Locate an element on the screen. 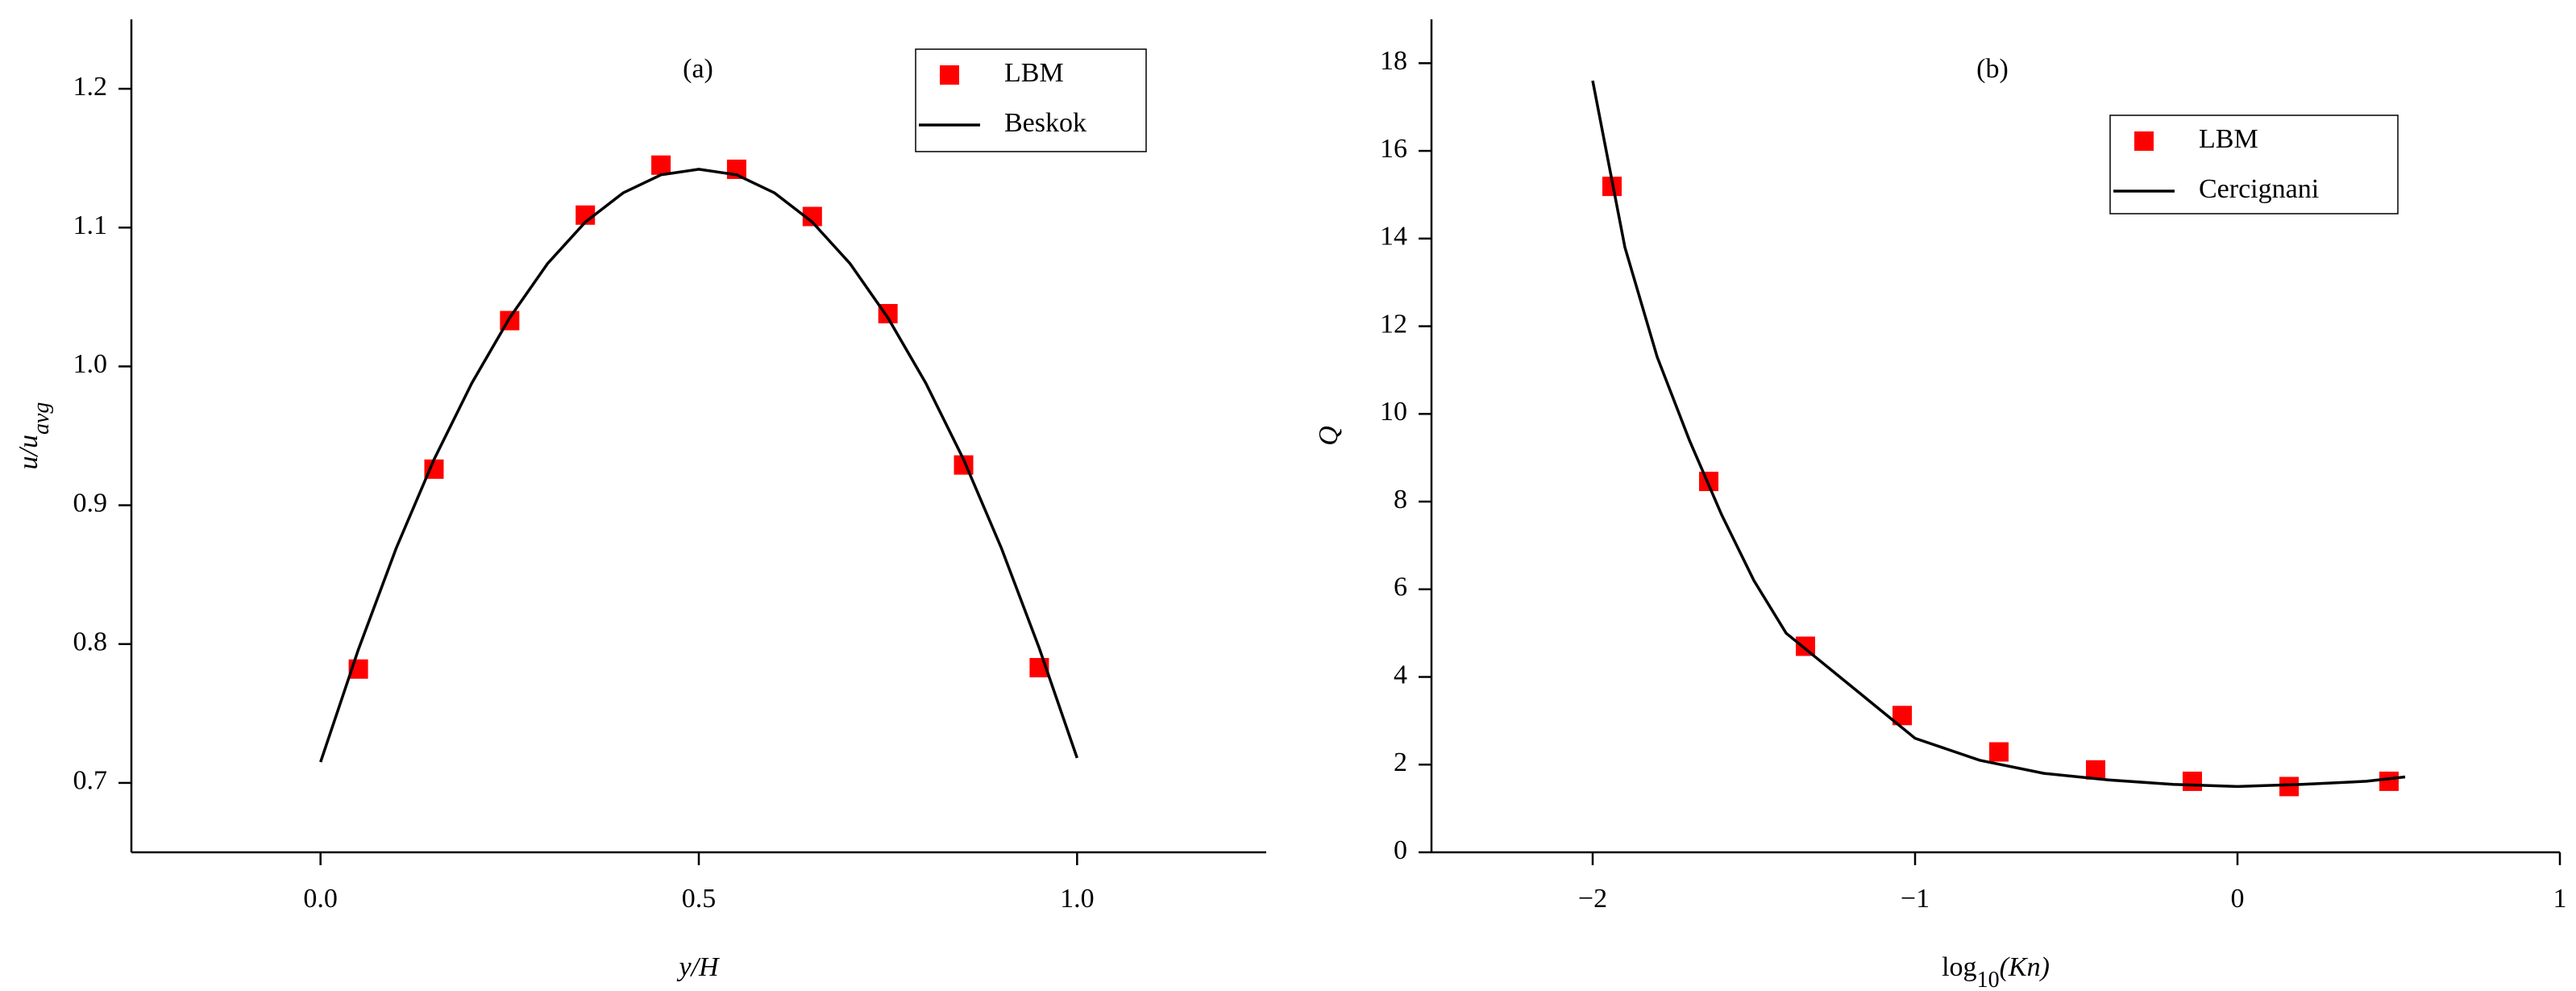 This screenshot has height=991, width=2576. y-tick-label: 0.9 is located at coordinates (90, 503).